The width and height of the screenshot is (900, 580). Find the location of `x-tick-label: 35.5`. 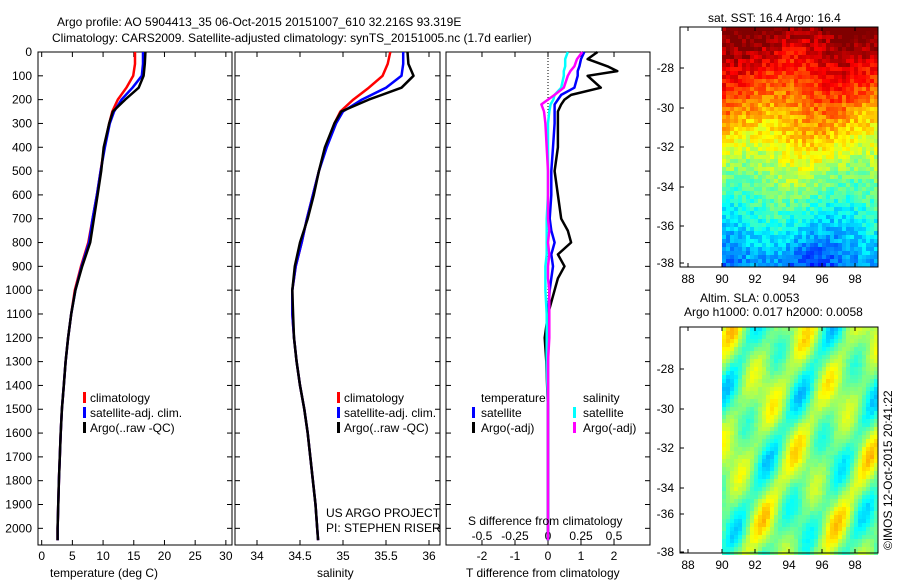

x-tick-label: 35.5 is located at coordinates (386, 556).